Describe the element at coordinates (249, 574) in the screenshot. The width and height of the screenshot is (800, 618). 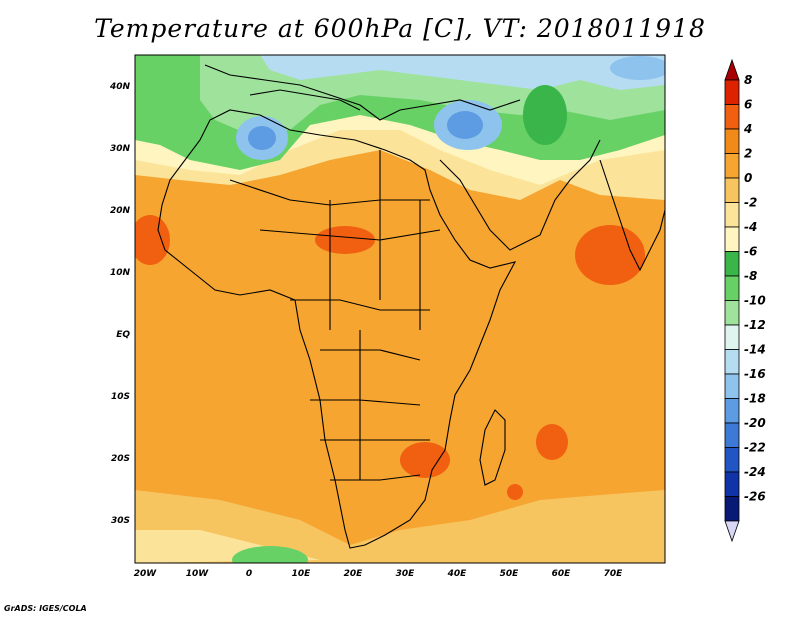
I see `x-tick-label: 0` at that location.